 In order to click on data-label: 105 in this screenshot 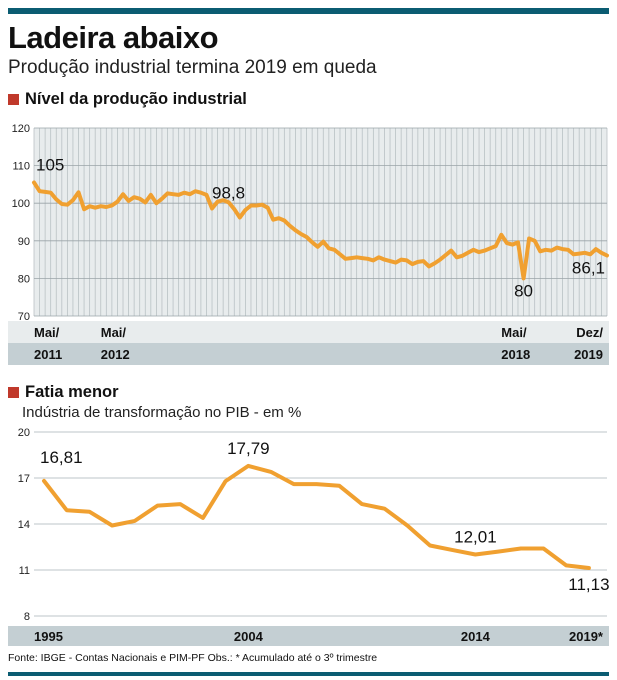, I will do `click(50, 165)`.